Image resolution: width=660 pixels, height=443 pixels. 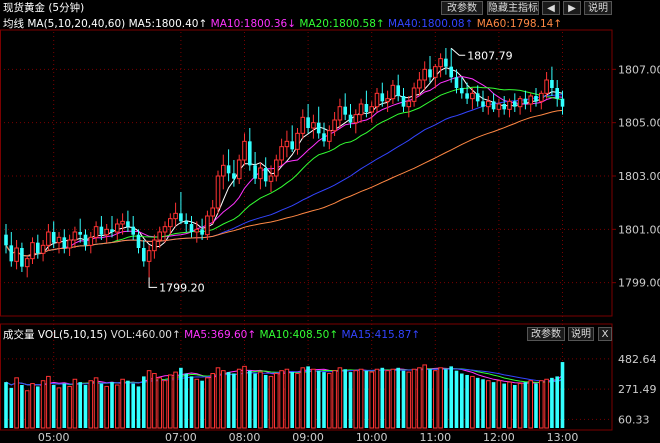 What do you see at coordinates (639, 283) in the screenshot?
I see `price-tick-label: 1799.00` at bounding box center [639, 283].